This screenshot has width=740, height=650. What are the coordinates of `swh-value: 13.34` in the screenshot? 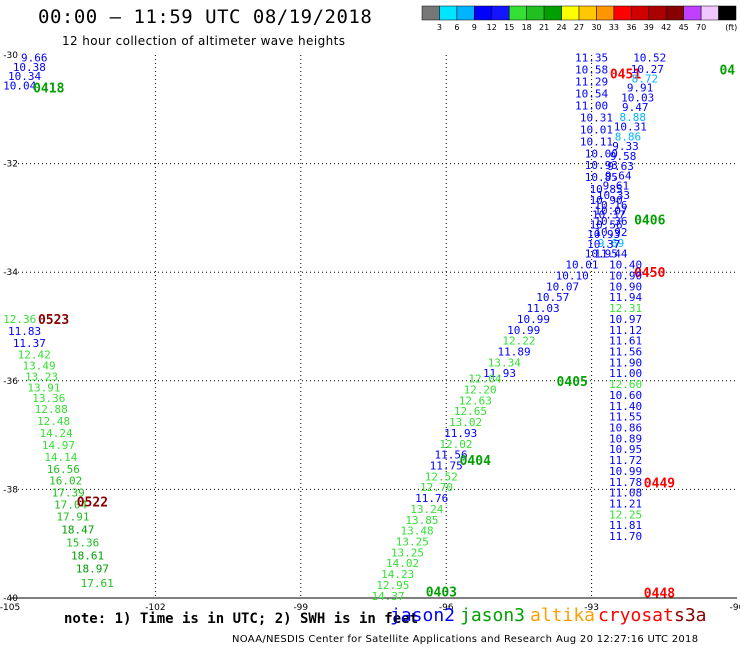 It's located at (504, 362).